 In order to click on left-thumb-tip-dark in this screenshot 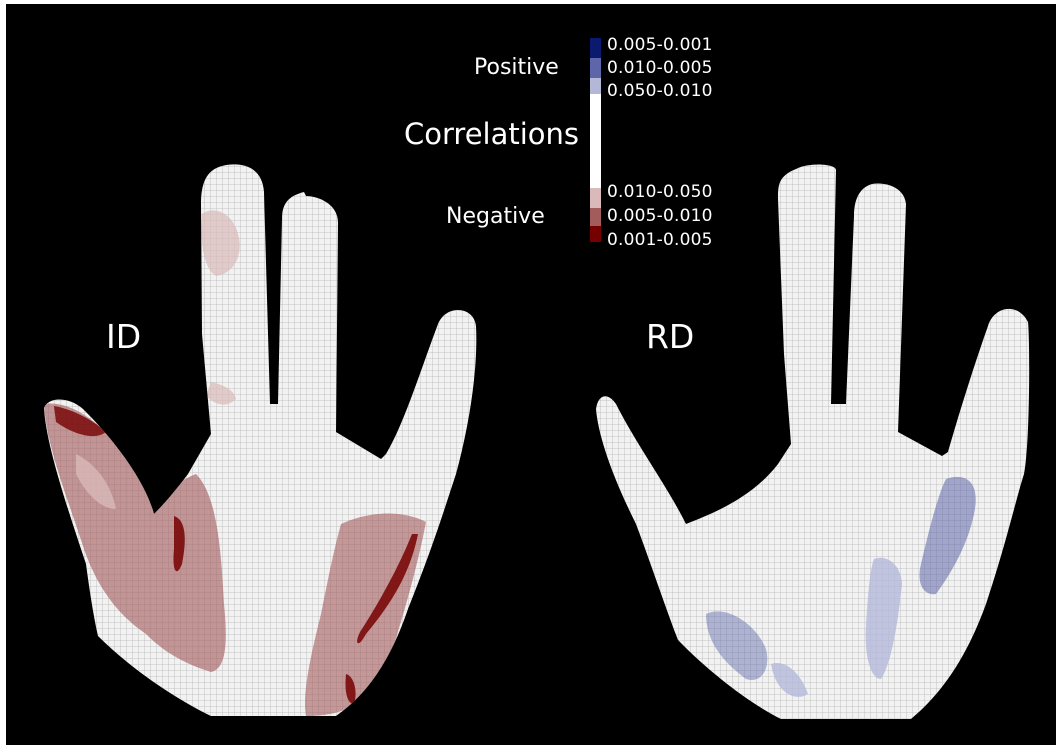, I will do `click(80, 421)`.